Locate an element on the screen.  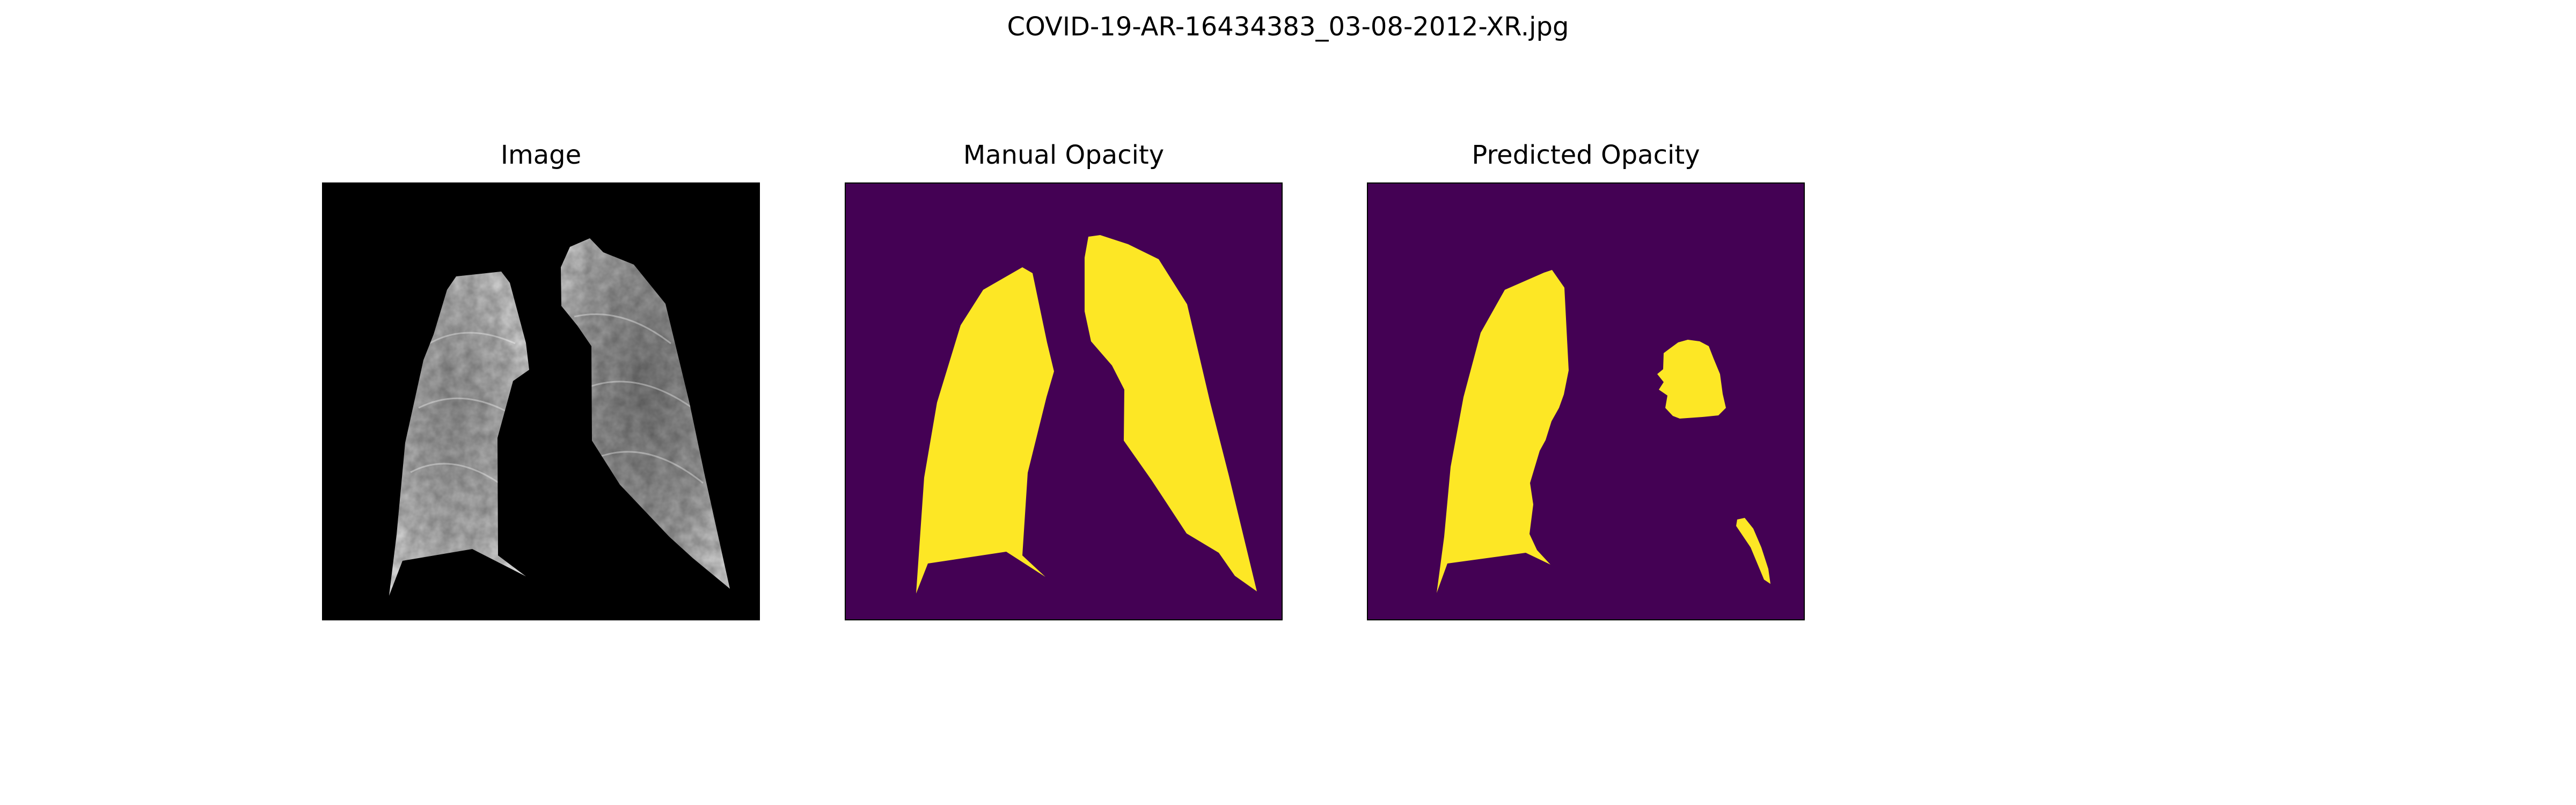
predicted-opacity-title: Predicted Opacity is located at coordinates (1586, 155).